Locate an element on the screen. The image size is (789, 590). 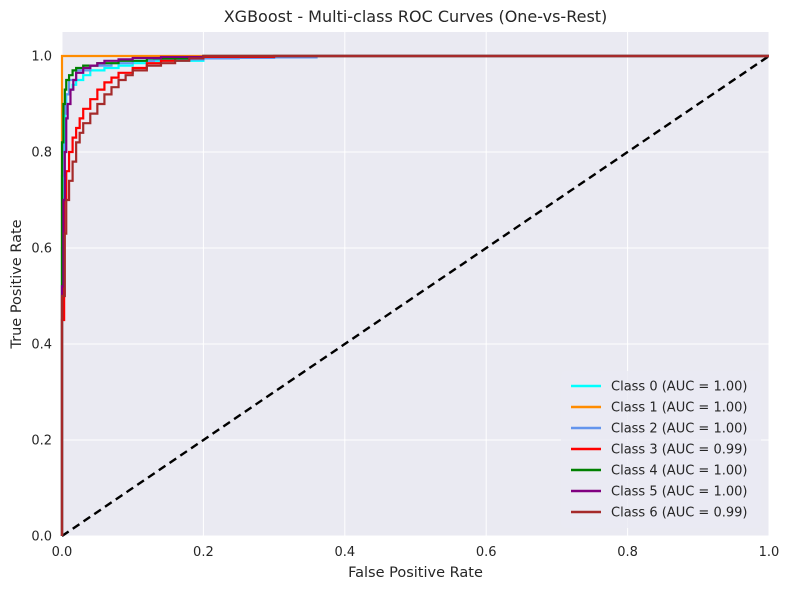
y-tick-label: 0.2 is located at coordinates (41, 441).